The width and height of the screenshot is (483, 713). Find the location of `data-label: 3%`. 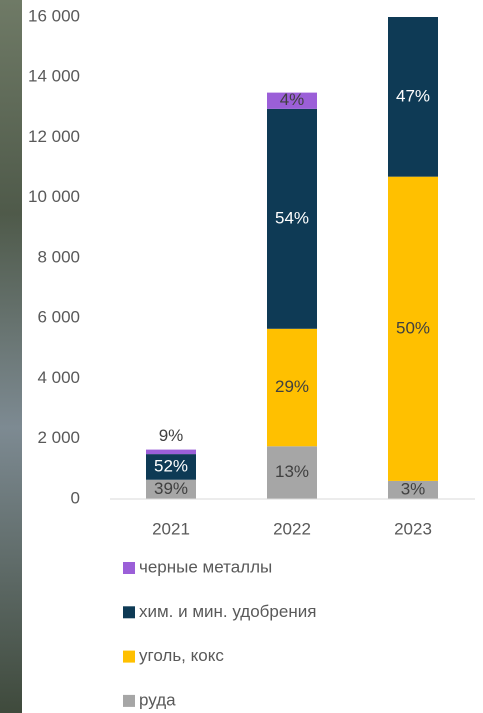

data-label: 3% is located at coordinates (413, 488).